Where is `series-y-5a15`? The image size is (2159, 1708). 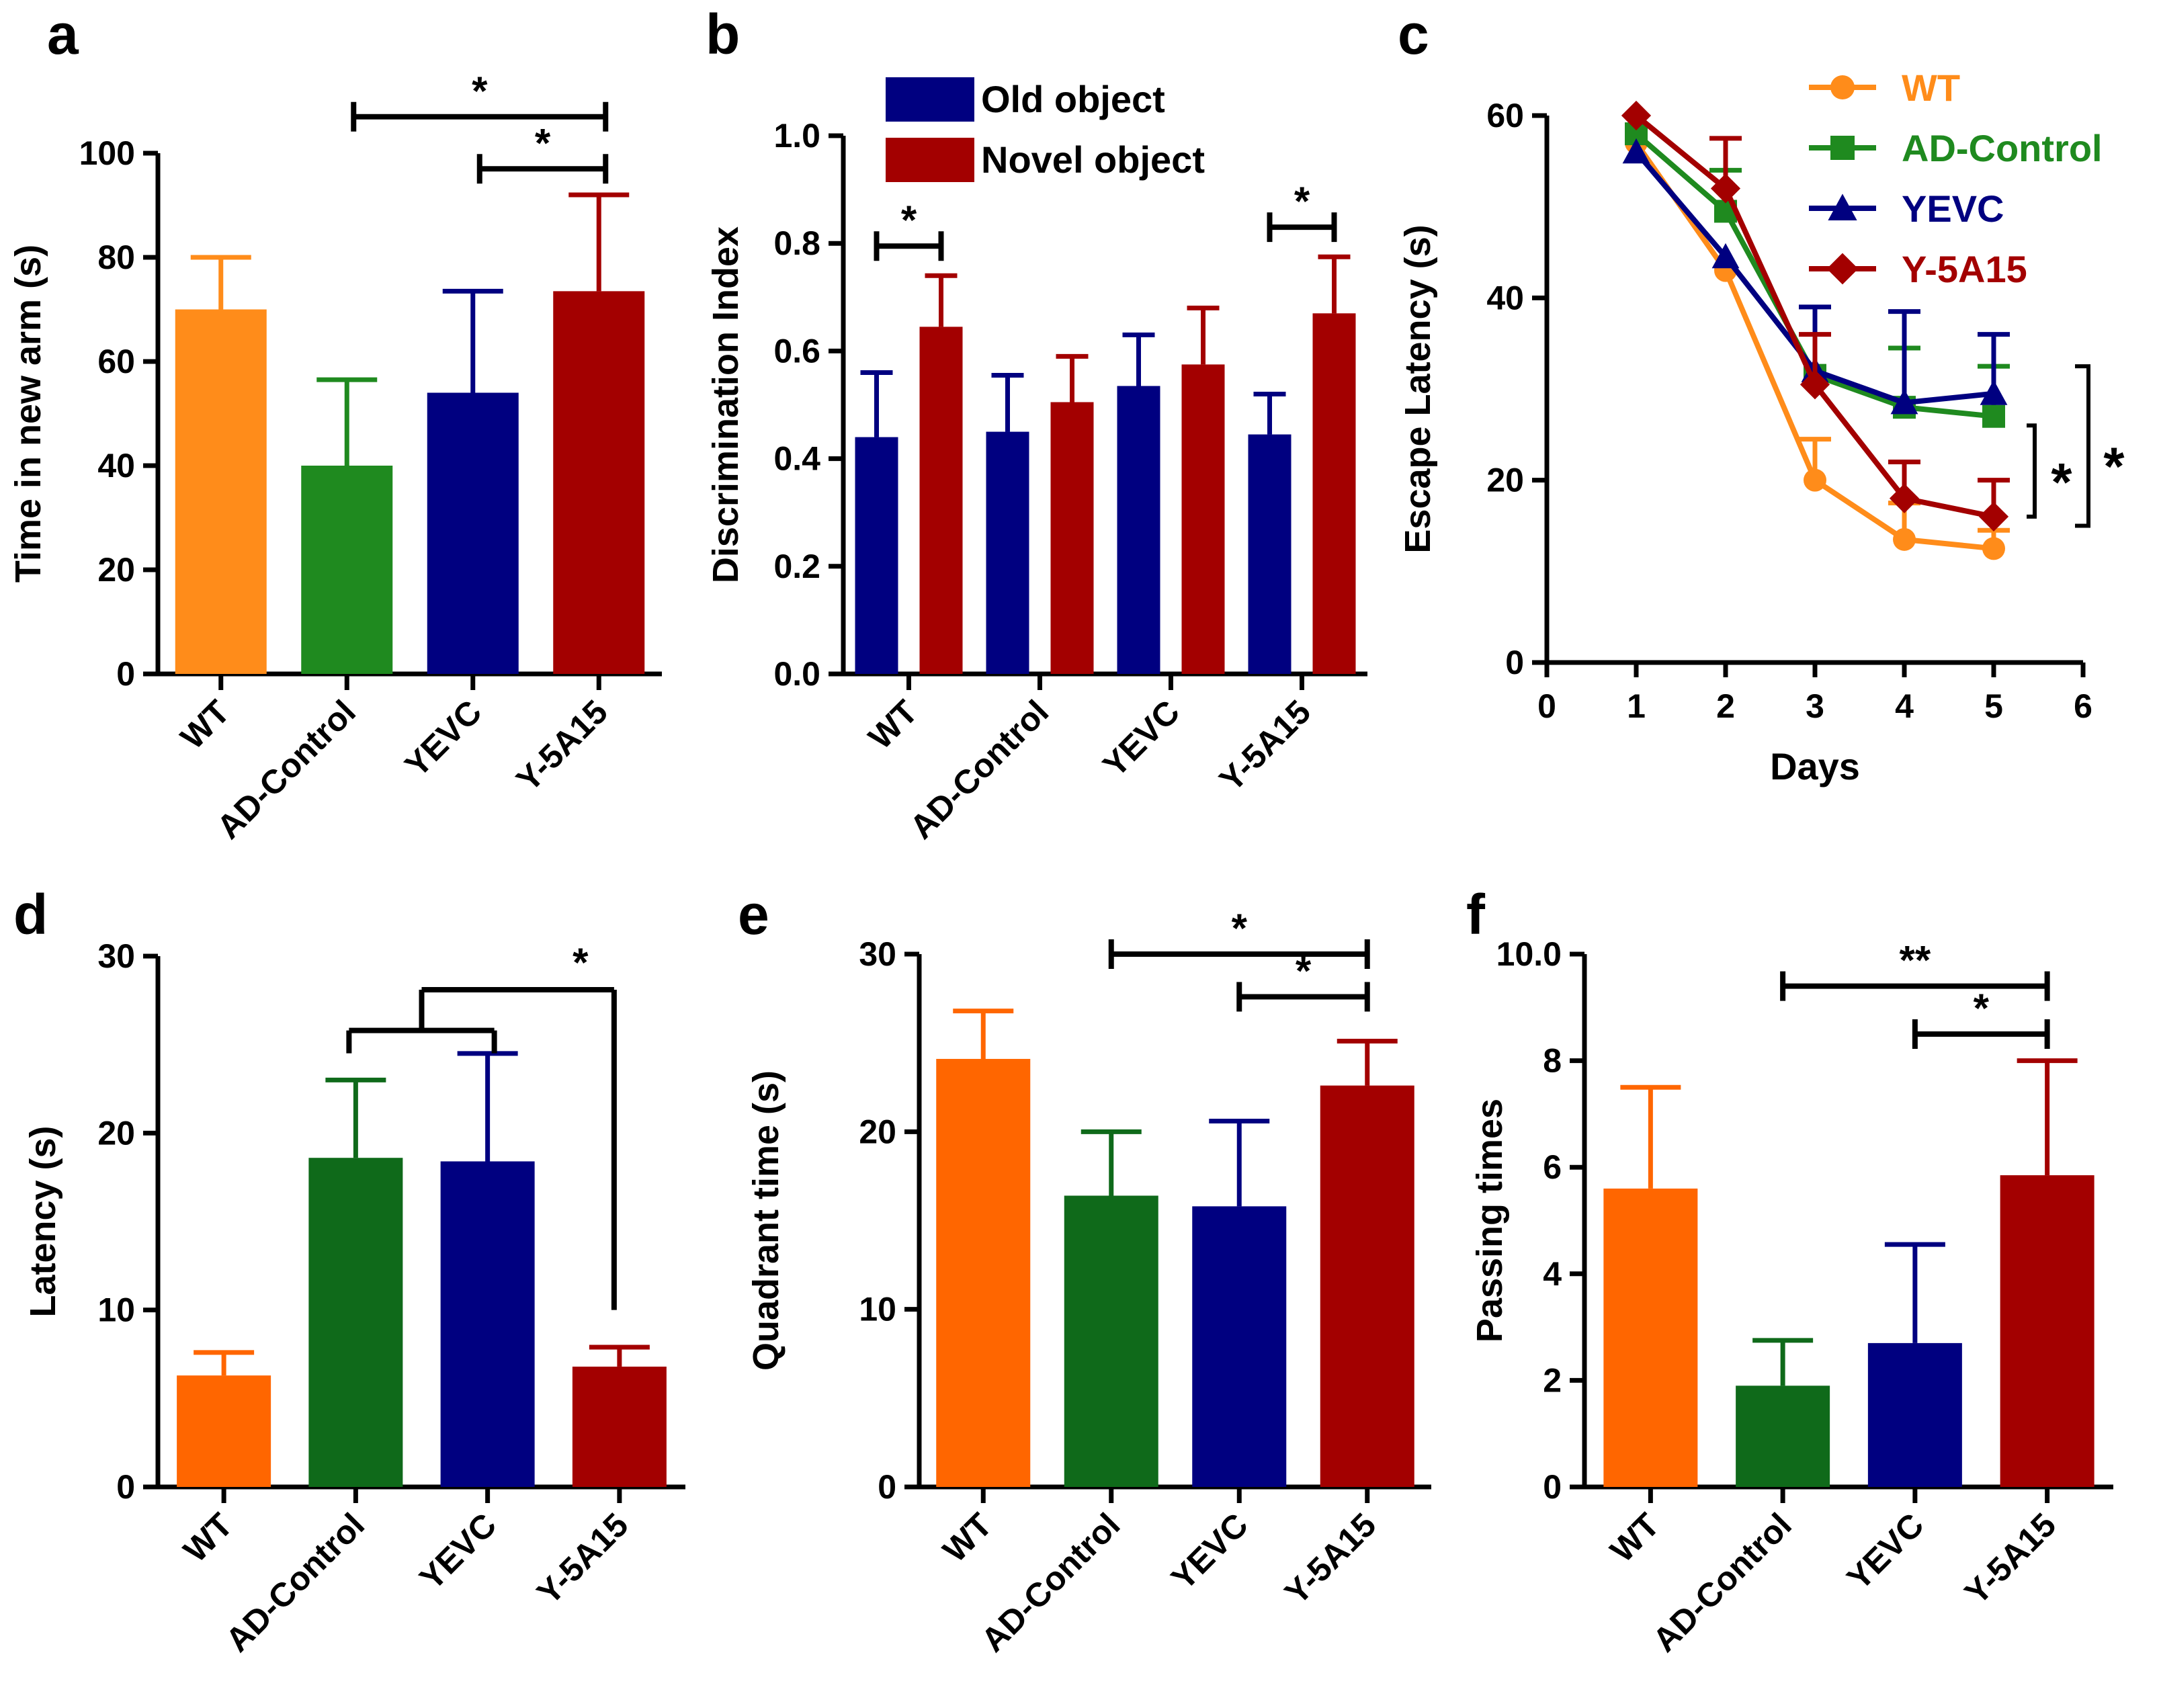
series-y-5a15 is located at coordinates (1816, 316).